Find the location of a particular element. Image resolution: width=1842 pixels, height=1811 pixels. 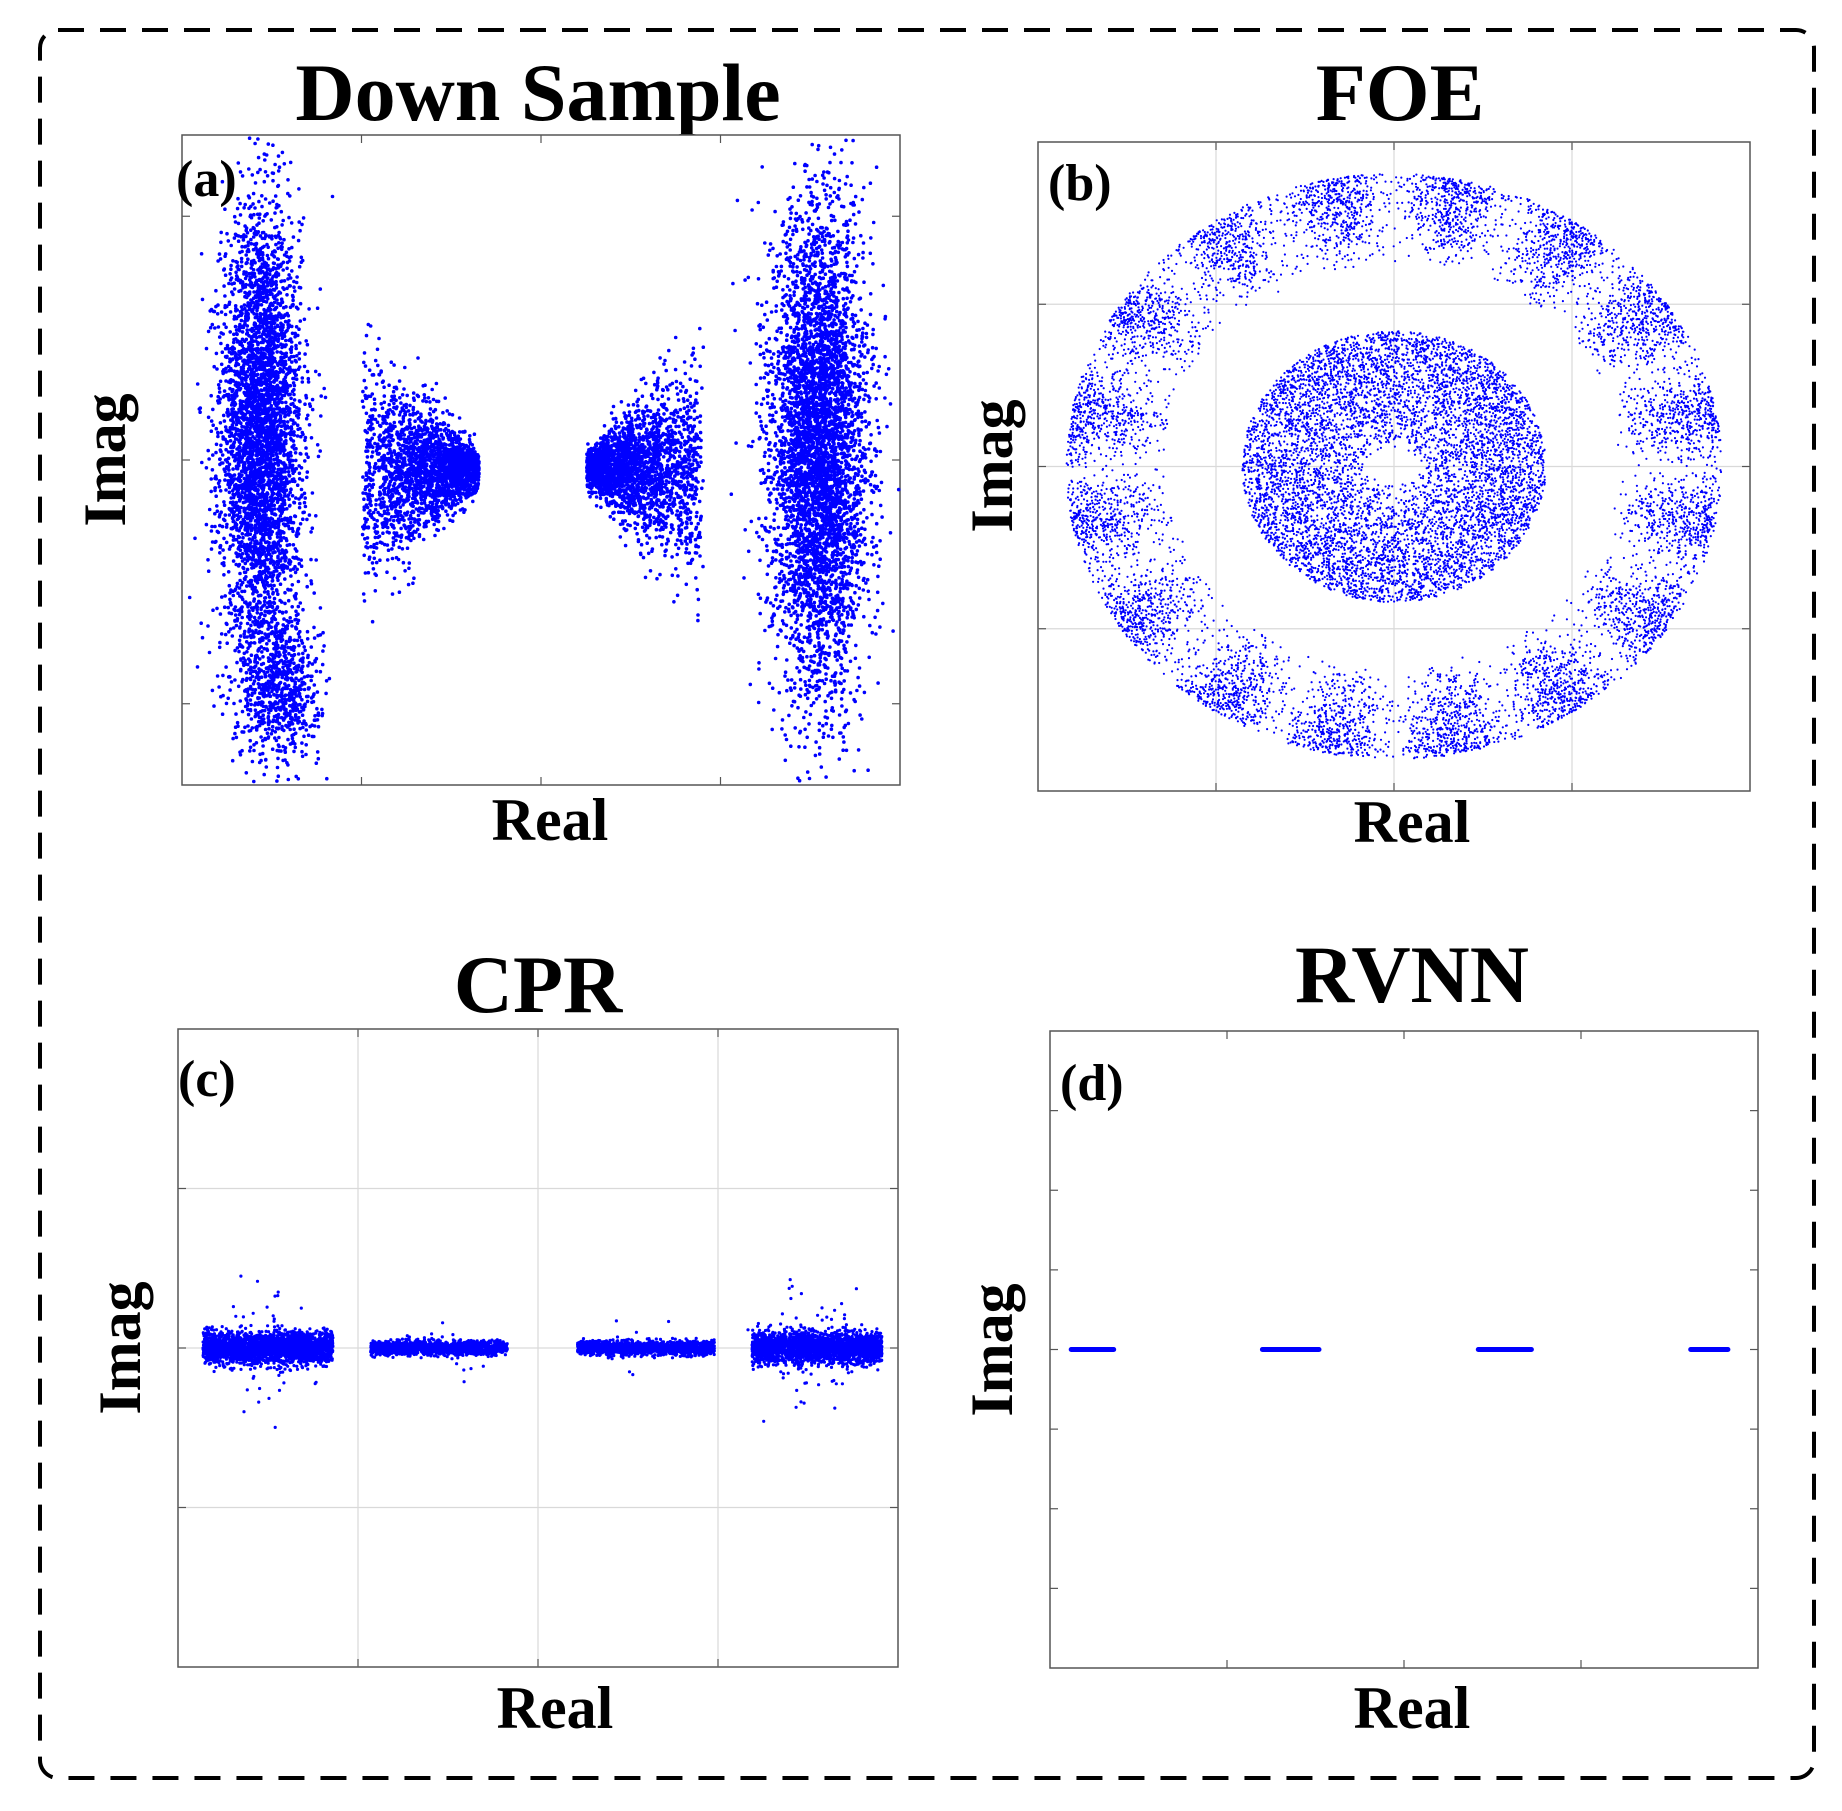

cluster-left-inner is located at coordinates (420, 473).